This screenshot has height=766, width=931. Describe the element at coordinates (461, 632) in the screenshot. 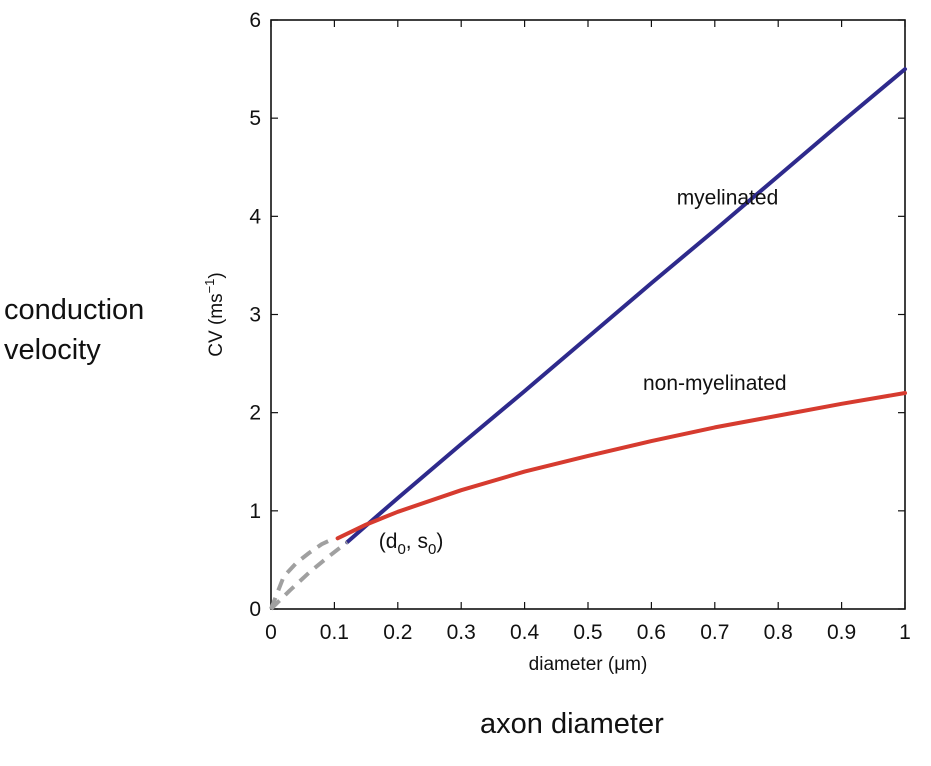

I see `x-tick-label: 0.3` at that location.